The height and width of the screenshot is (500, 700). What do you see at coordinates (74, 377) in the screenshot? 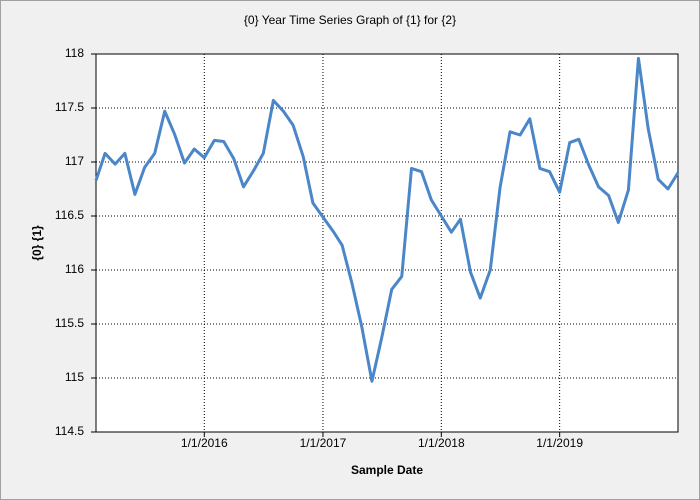
I see `y-tick-label: 115` at bounding box center [74, 377].